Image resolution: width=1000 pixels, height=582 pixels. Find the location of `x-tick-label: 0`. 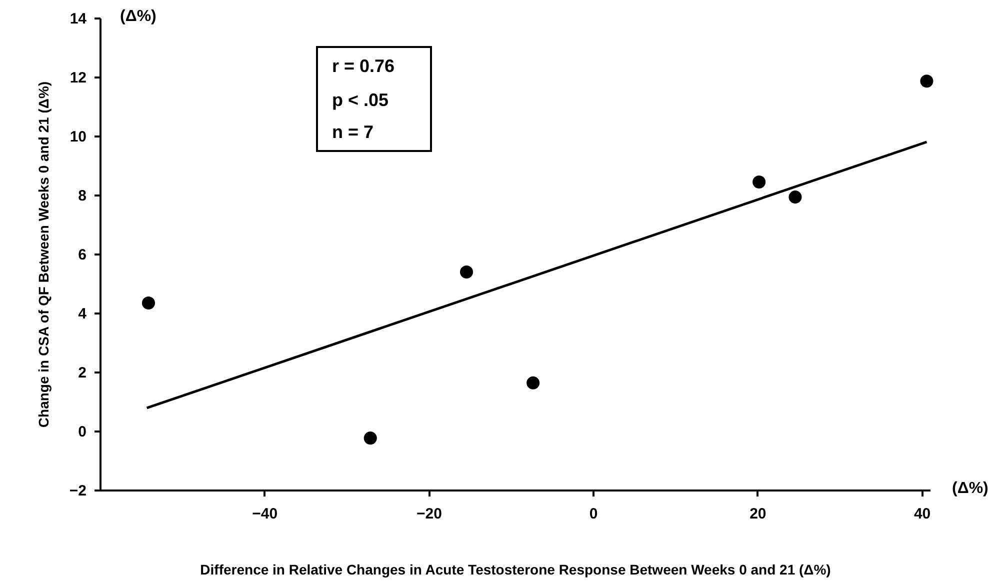

x-tick-label: 0 is located at coordinates (593, 514).